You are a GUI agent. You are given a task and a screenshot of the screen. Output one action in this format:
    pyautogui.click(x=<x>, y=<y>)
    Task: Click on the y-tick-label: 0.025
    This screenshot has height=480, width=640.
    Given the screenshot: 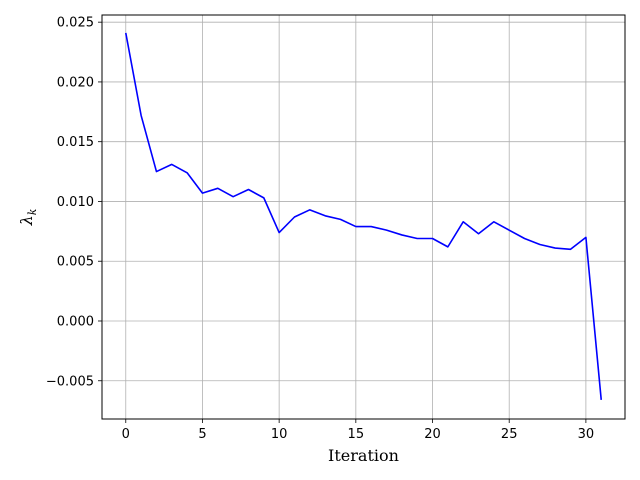 What is the action you would take?
    pyautogui.click(x=75, y=23)
    